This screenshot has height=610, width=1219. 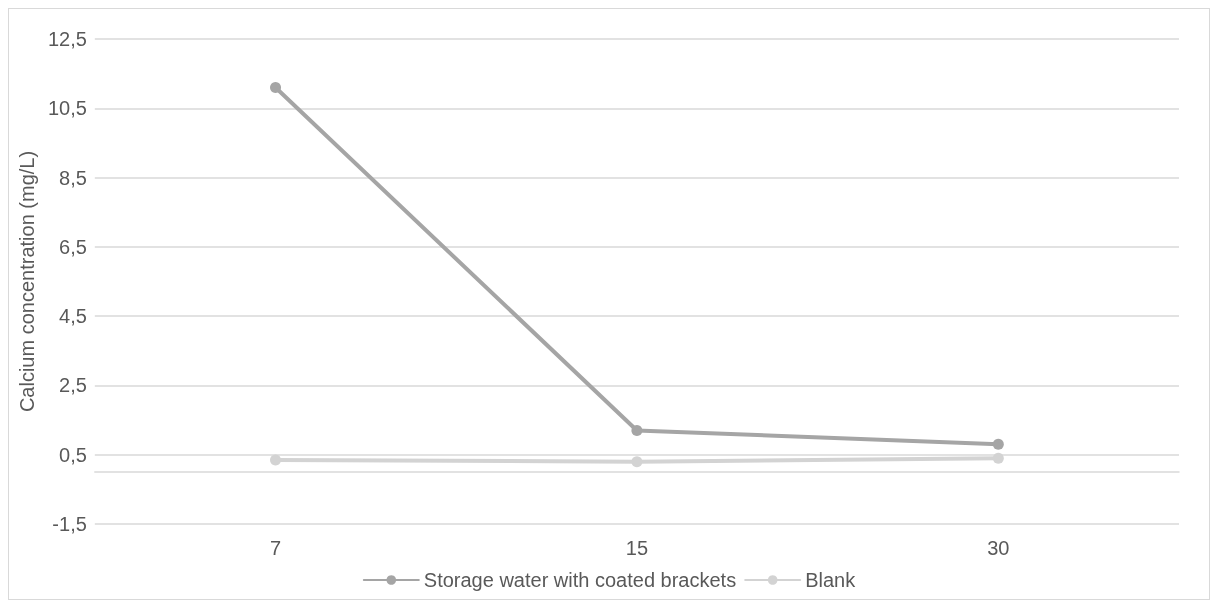 What do you see at coordinates (73, 177) in the screenshot?
I see `y-tick-label: 8,5` at bounding box center [73, 177].